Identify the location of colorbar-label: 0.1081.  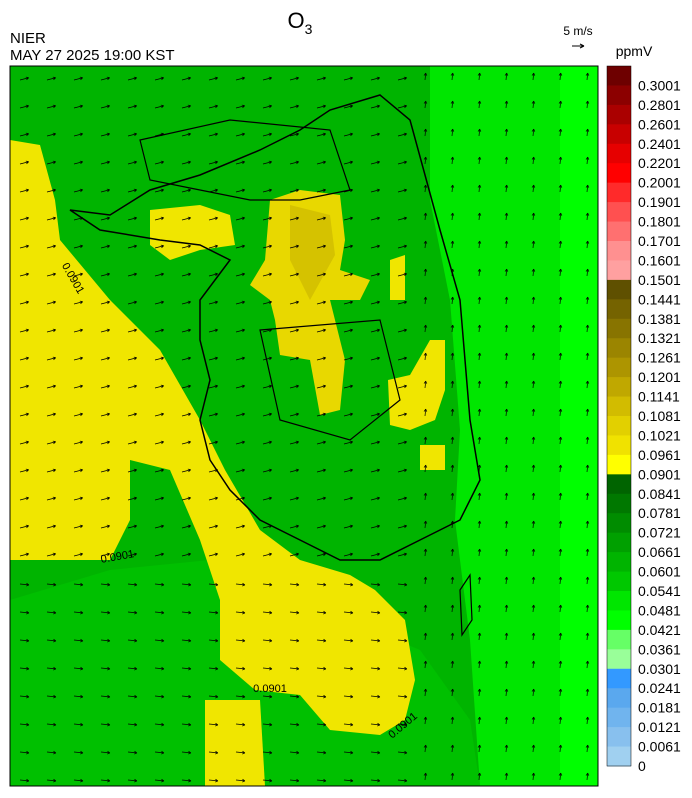
(659, 416).